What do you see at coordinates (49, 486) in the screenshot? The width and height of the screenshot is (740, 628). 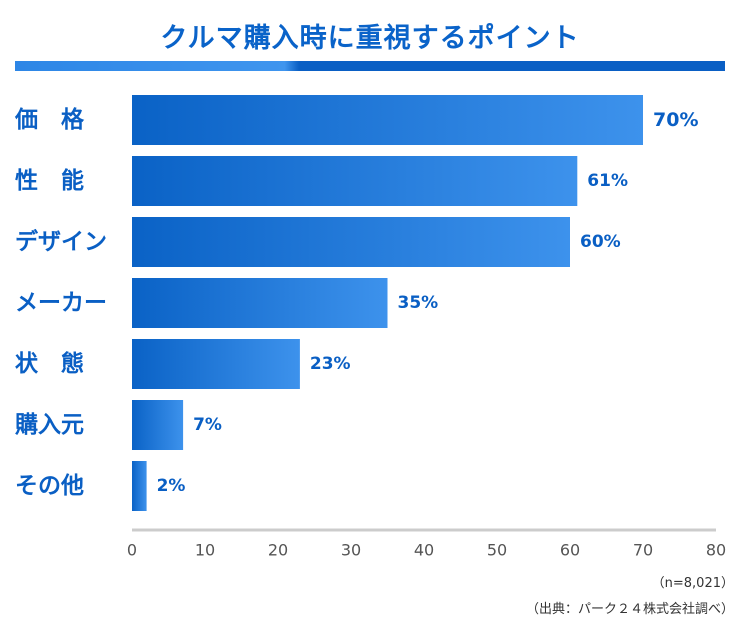 I see `category-label: その他` at bounding box center [49, 486].